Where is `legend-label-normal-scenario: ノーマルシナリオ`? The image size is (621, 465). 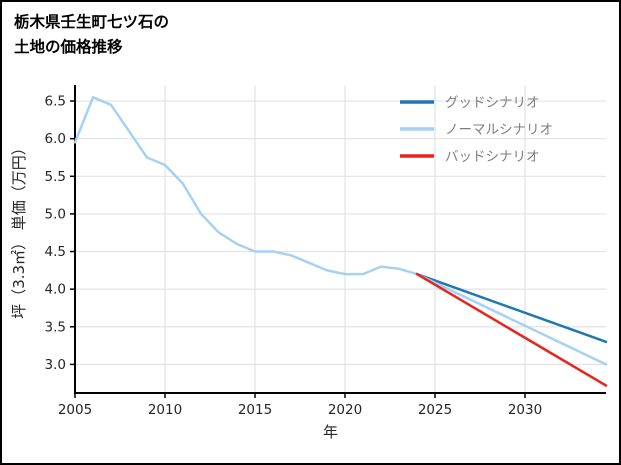 legend-label-normal-scenario: ノーマルシナリオ is located at coordinates (499, 130).